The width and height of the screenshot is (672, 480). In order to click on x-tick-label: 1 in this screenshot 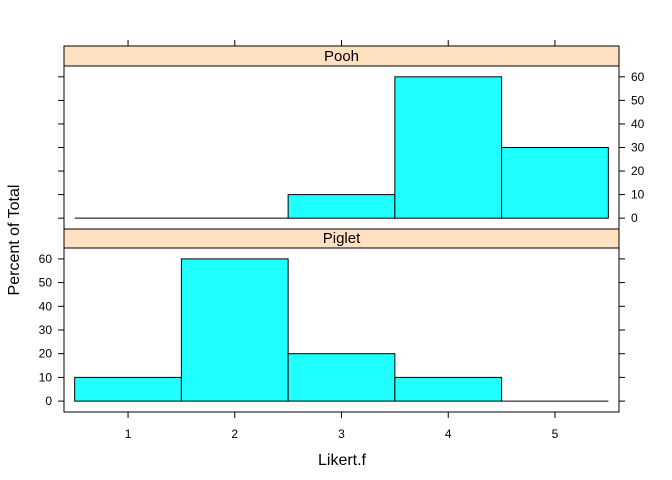, I will do `click(128, 434)`.